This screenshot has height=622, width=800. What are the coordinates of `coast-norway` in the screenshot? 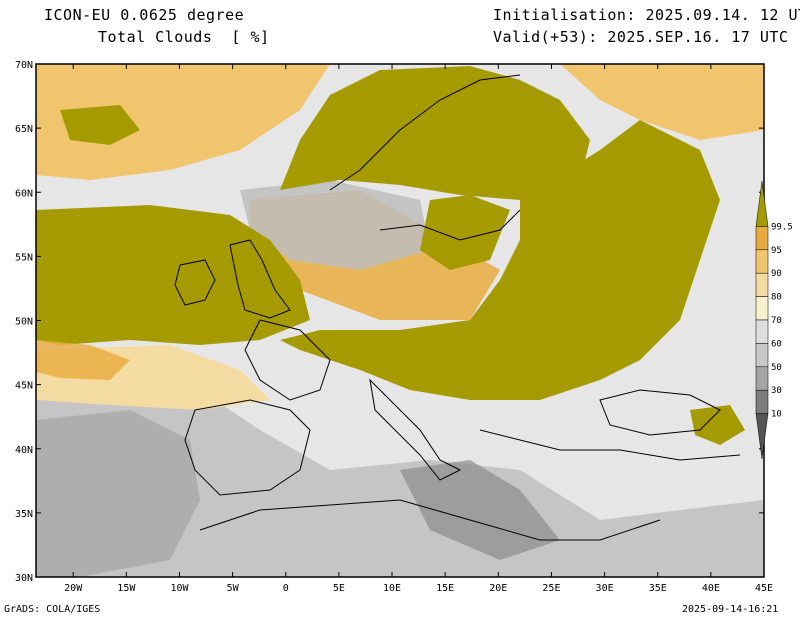 It's located at (425, 132).